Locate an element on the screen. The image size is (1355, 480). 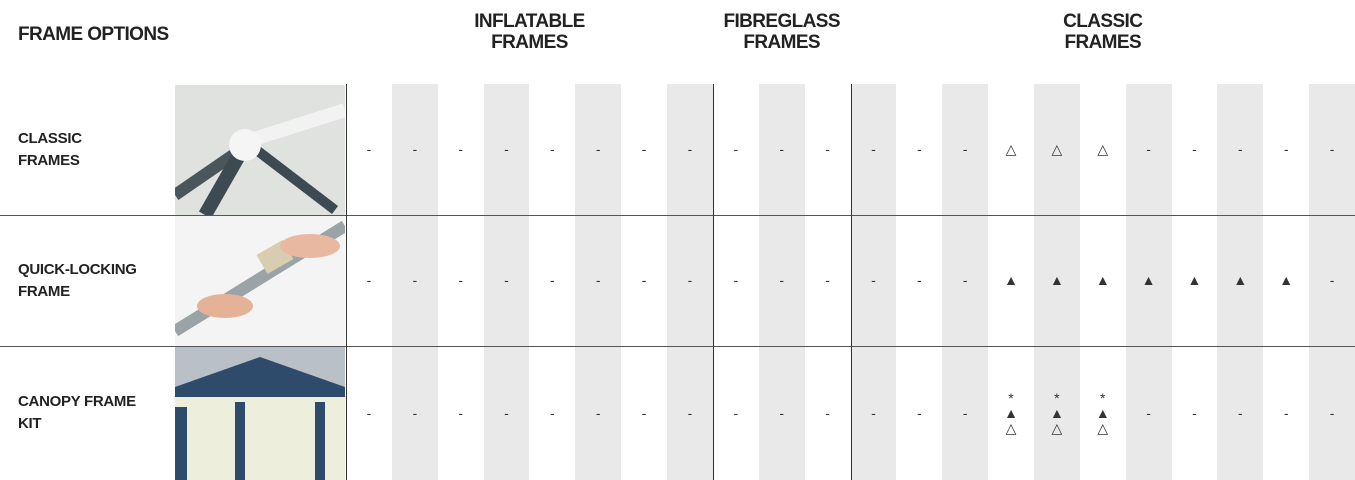
row-label: CANOPY FRAME KIT is located at coordinates (77, 412).